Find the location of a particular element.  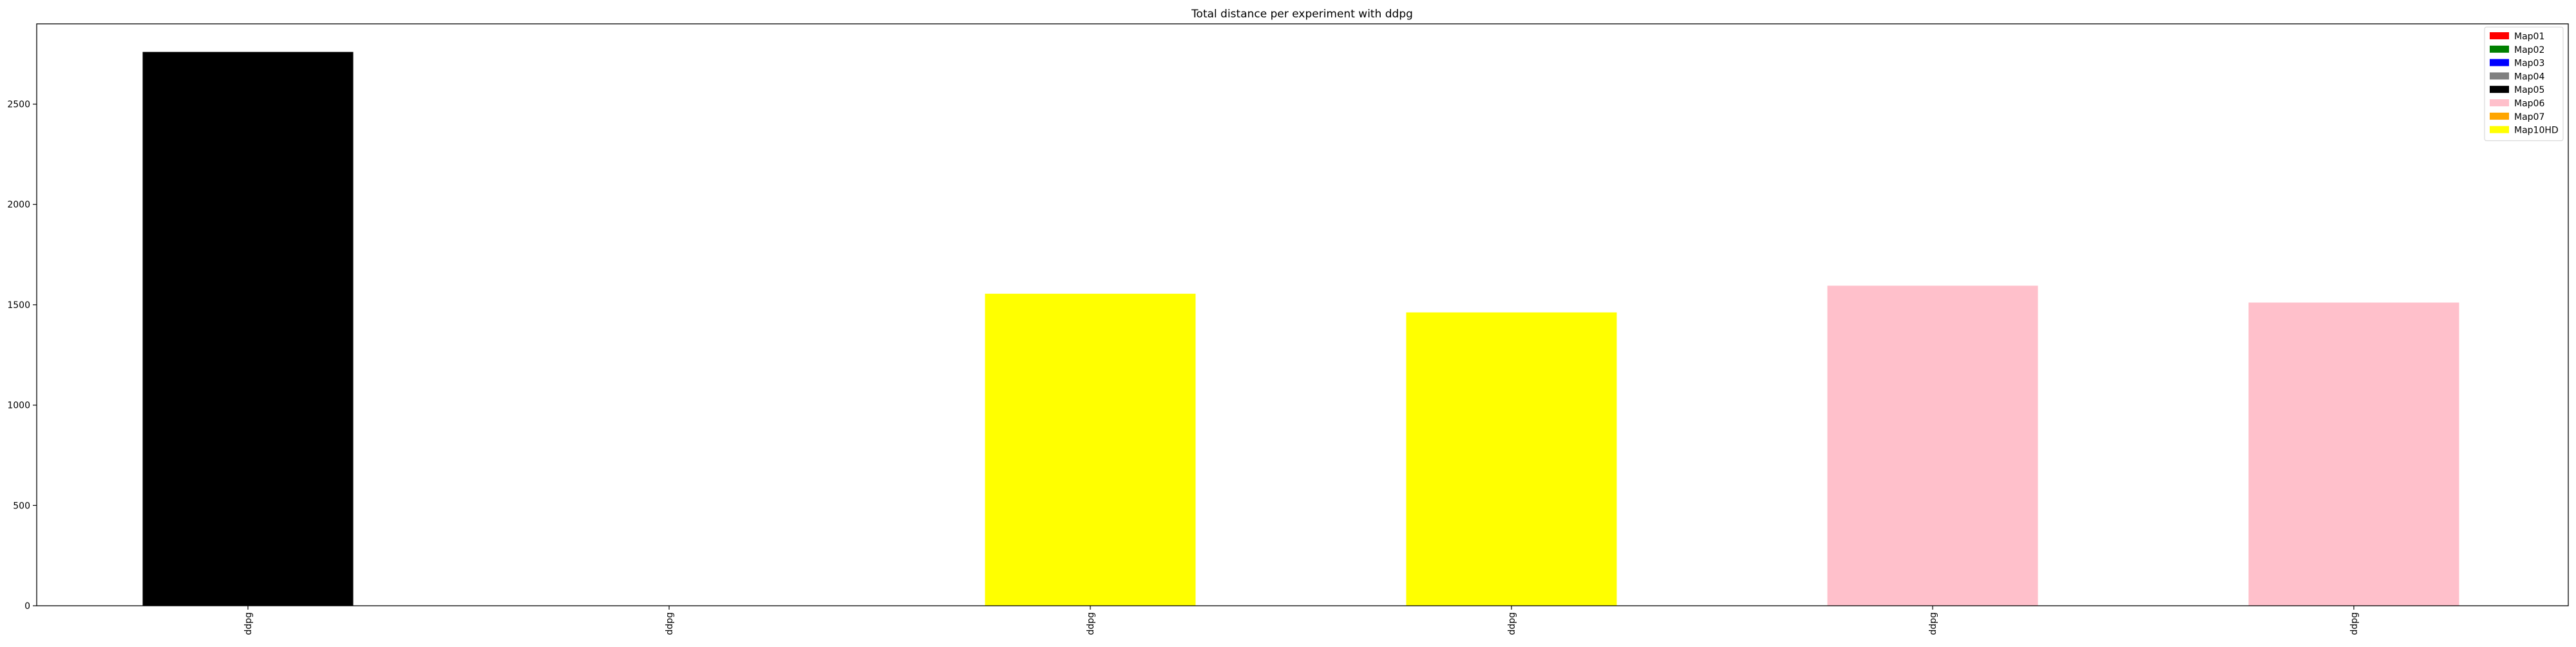

x-axis: ddpg ddpg ddpg ddpg ddpg ddpg is located at coordinates (1301, 620).